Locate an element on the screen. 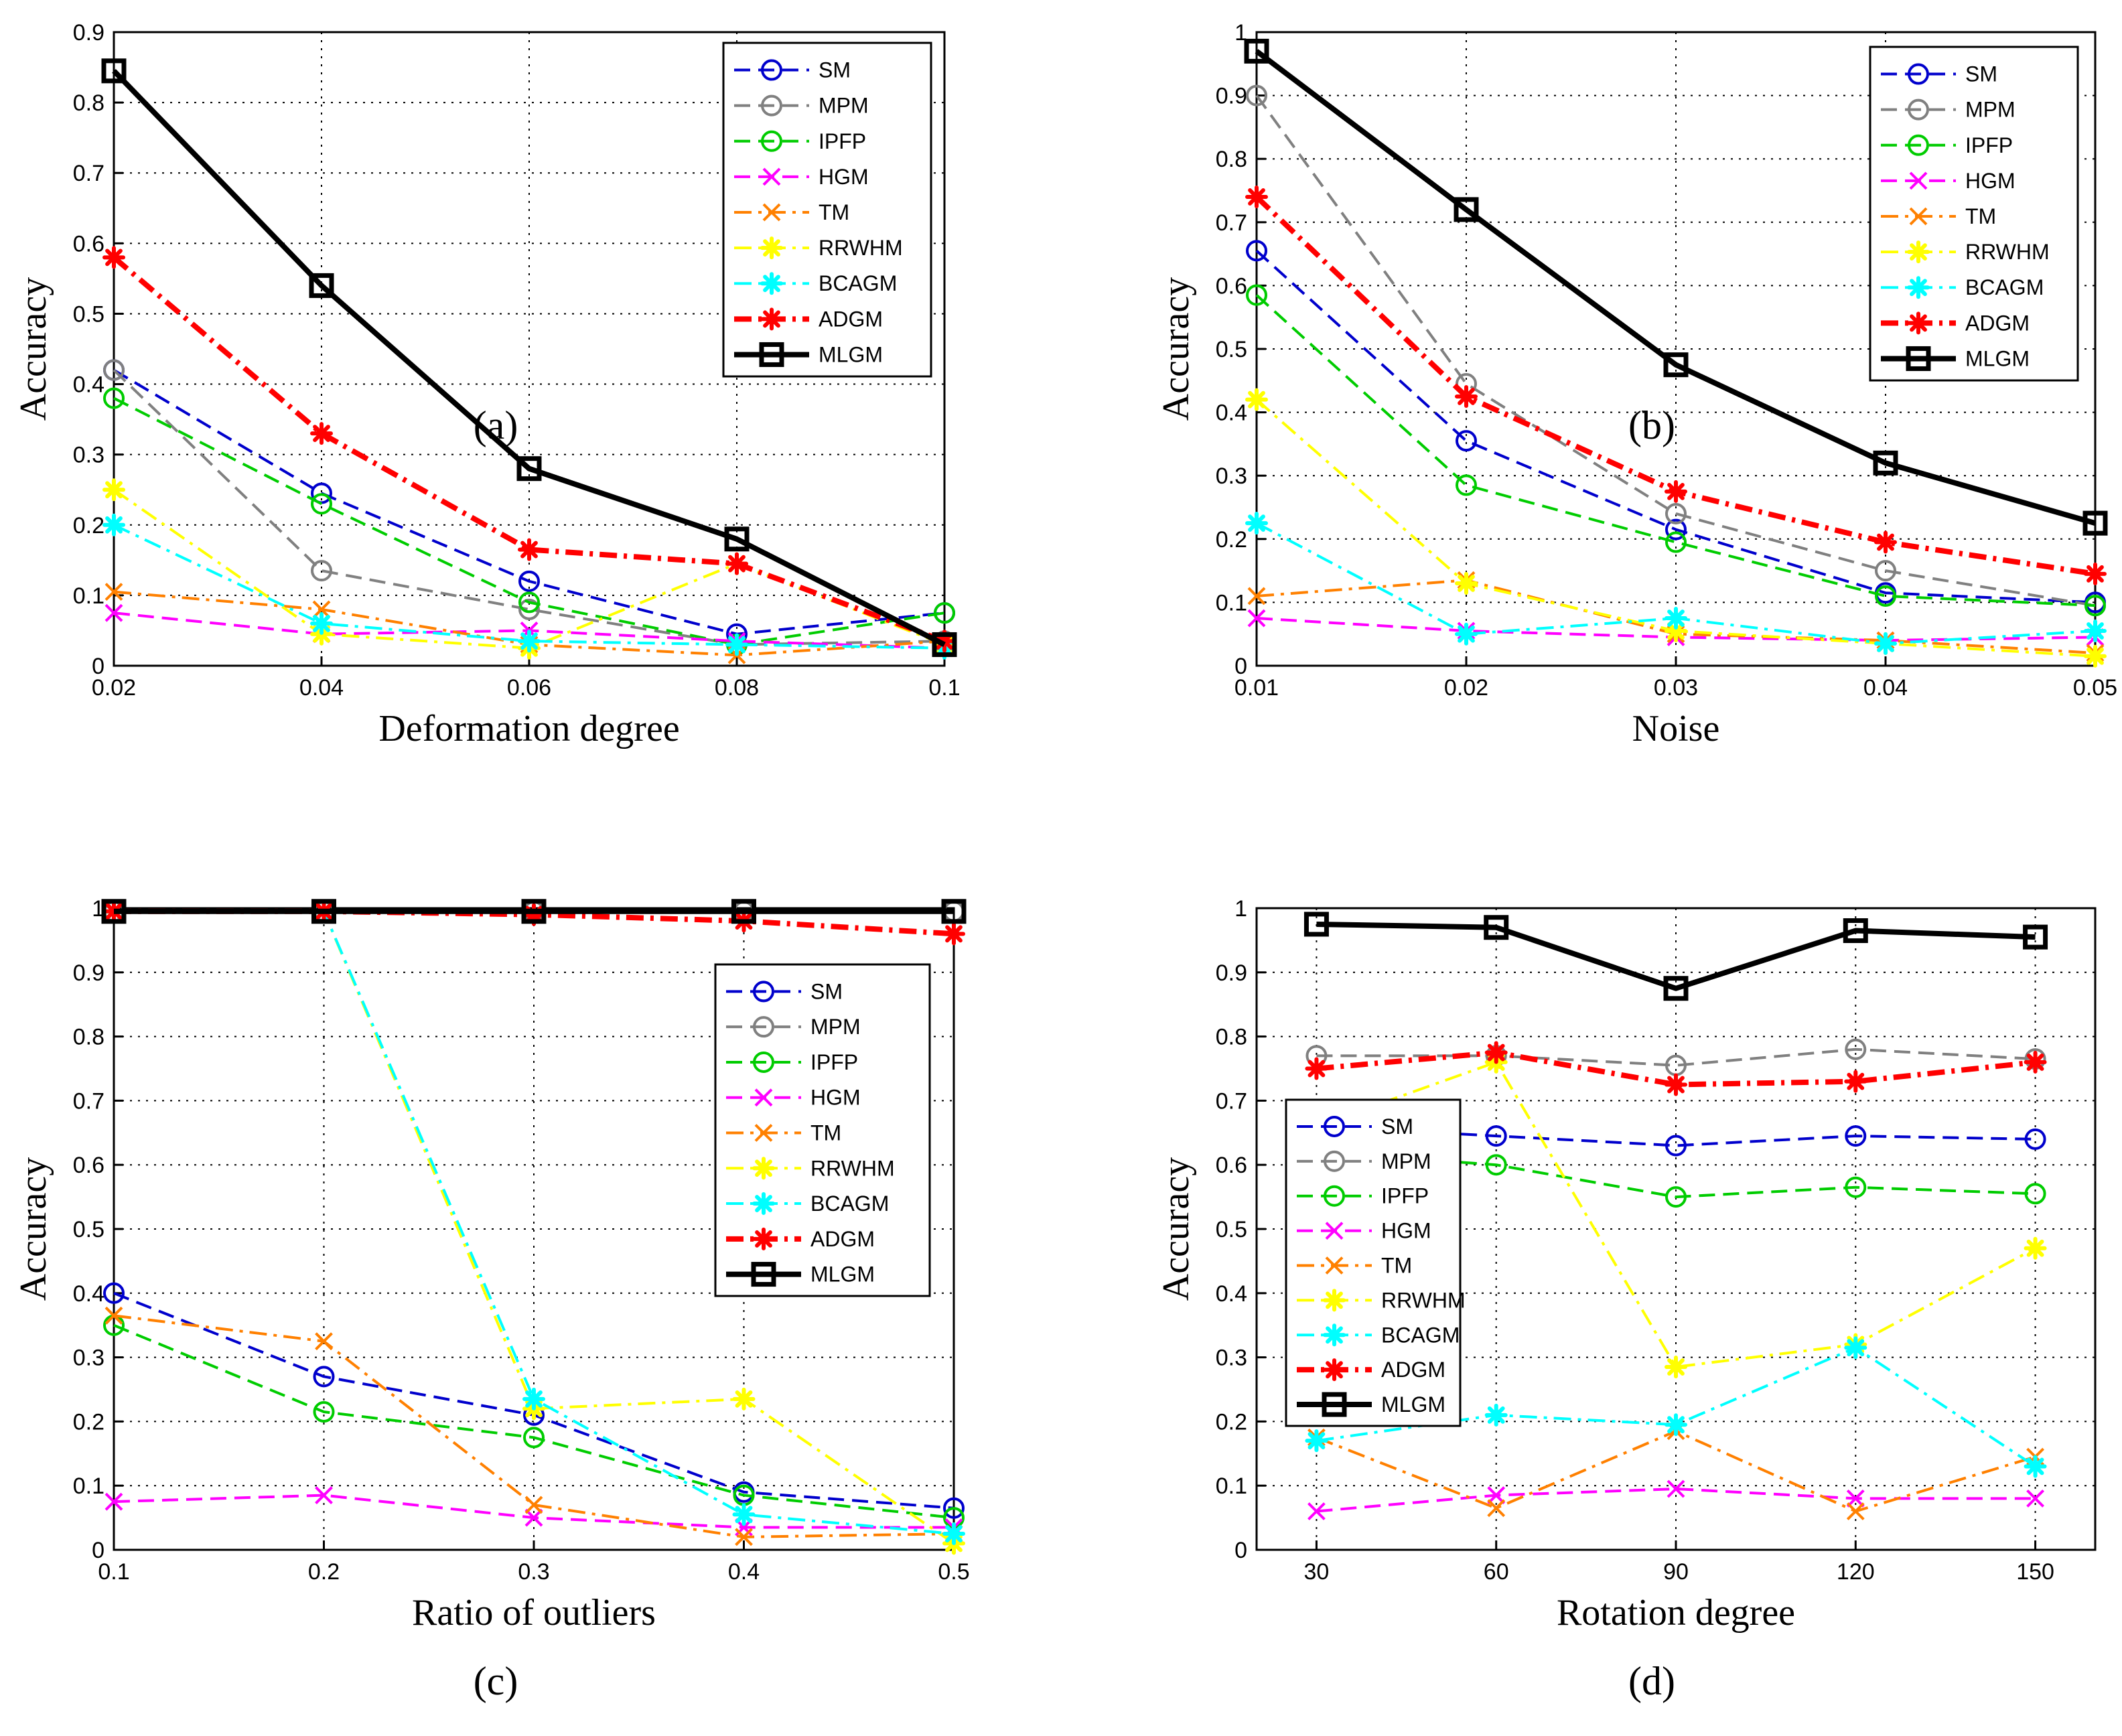 This screenshot has height=1736, width=2122. x-tick-label: 0.01 is located at coordinates (1256, 688).